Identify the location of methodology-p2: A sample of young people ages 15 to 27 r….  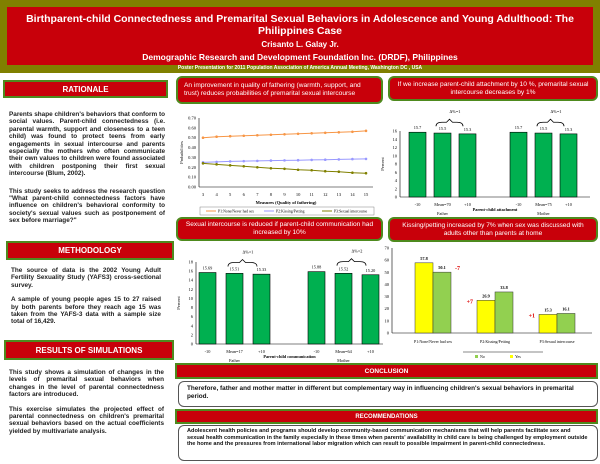
(86, 311).